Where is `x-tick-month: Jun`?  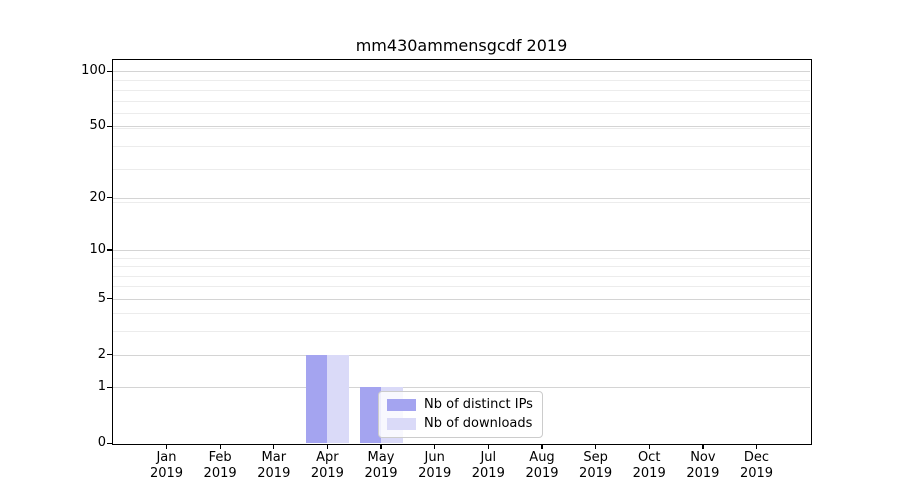 x-tick-month: Jun is located at coordinates (434, 457).